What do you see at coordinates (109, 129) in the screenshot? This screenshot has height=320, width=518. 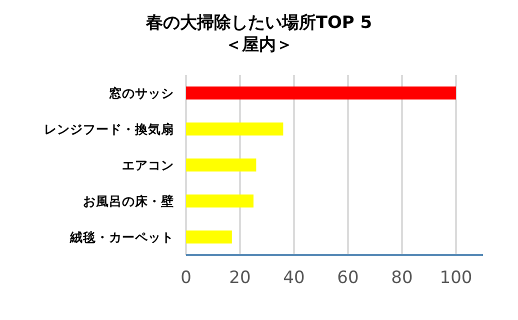 I see `y-tick-label: レンジフード・換気扇` at bounding box center [109, 129].